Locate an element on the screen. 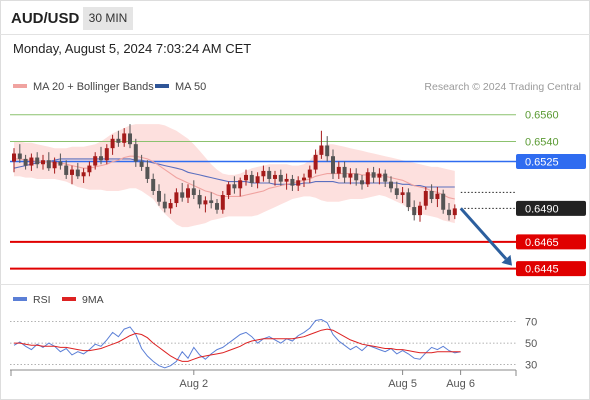  ma20-legend-swatch is located at coordinates (20, 86).